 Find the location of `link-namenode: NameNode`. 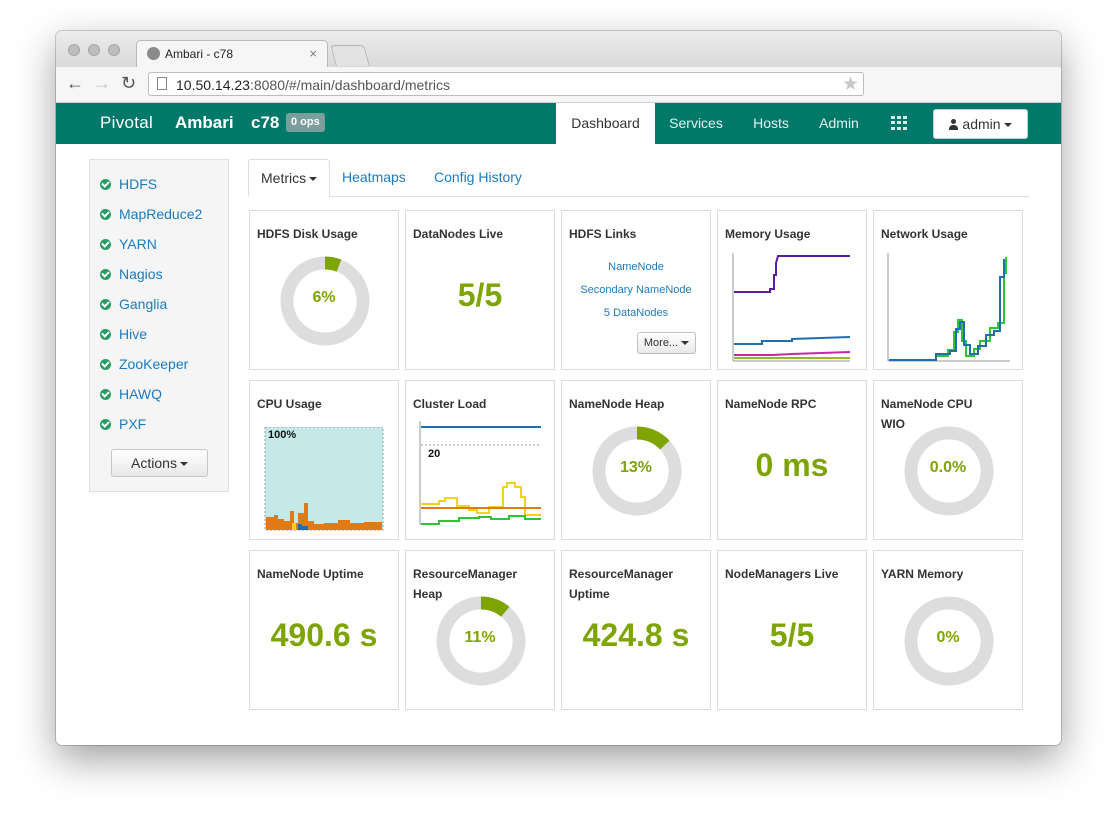

link-namenode: NameNode is located at coordinates (636, 267).